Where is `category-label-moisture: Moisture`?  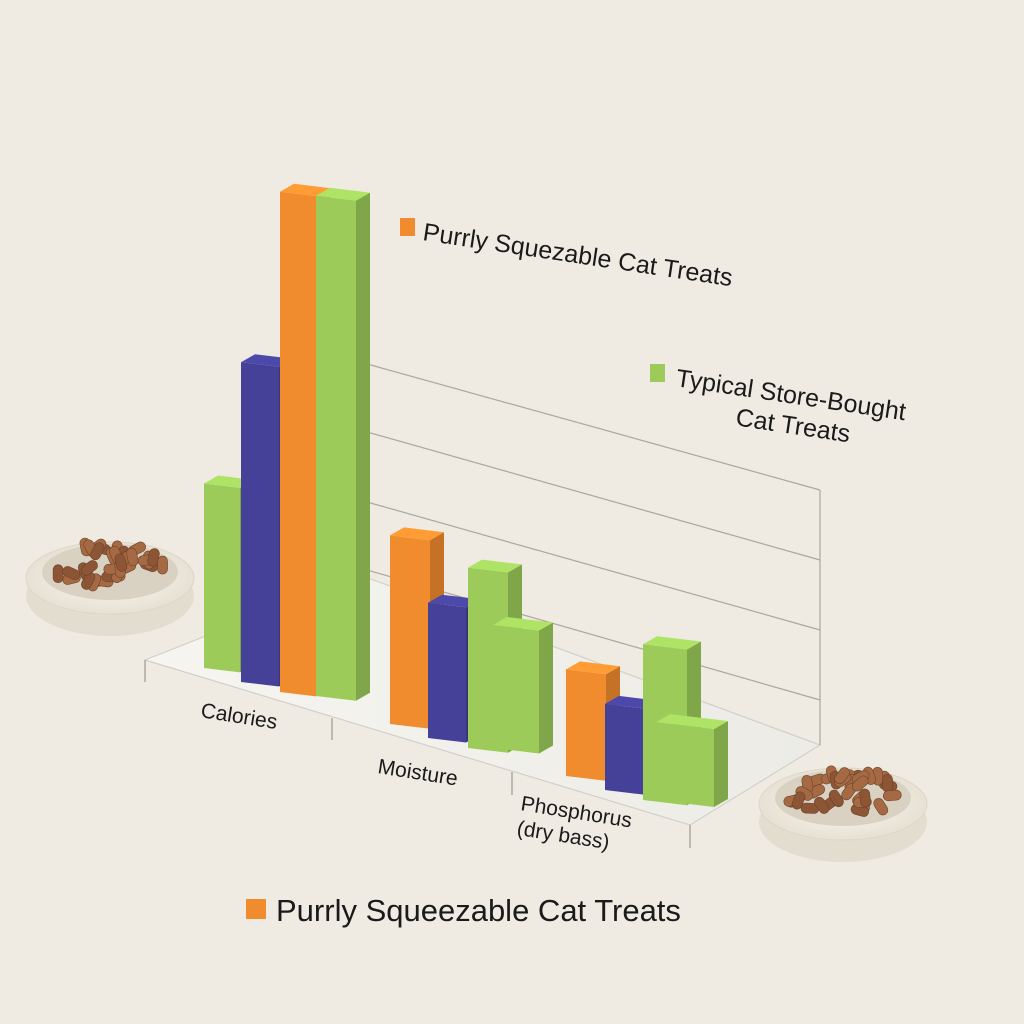 category-label-moisture: Moisture is located at coordinates (417, 772).